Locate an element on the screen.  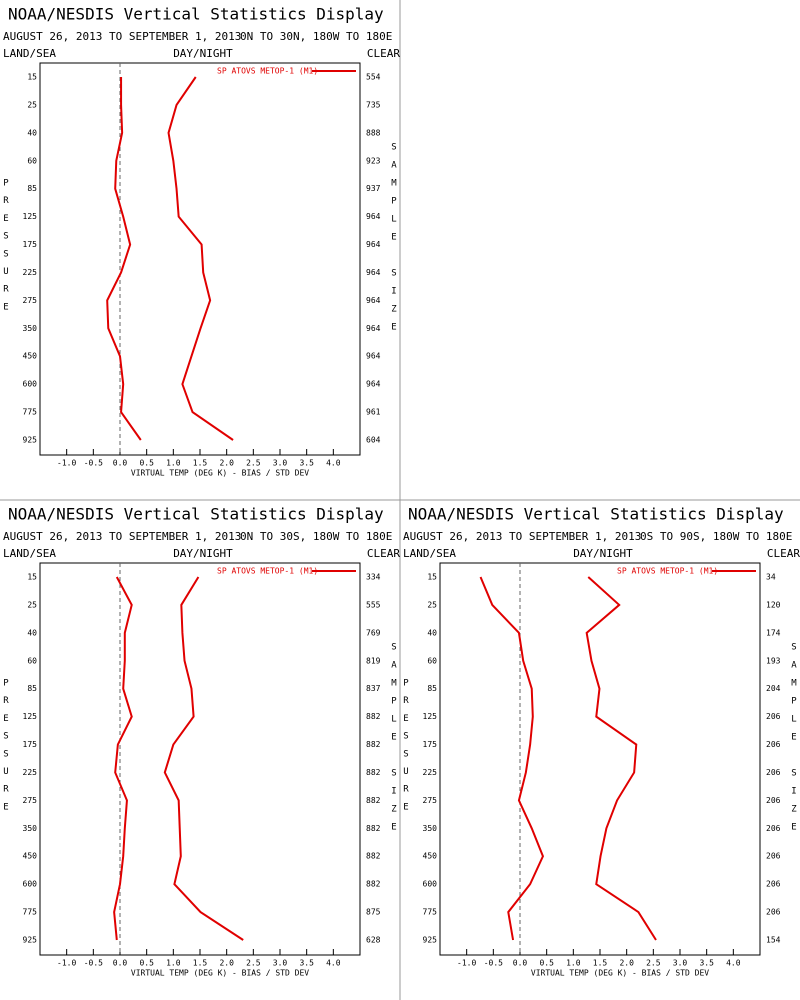
bias-line is located at coordinates (124, 259).